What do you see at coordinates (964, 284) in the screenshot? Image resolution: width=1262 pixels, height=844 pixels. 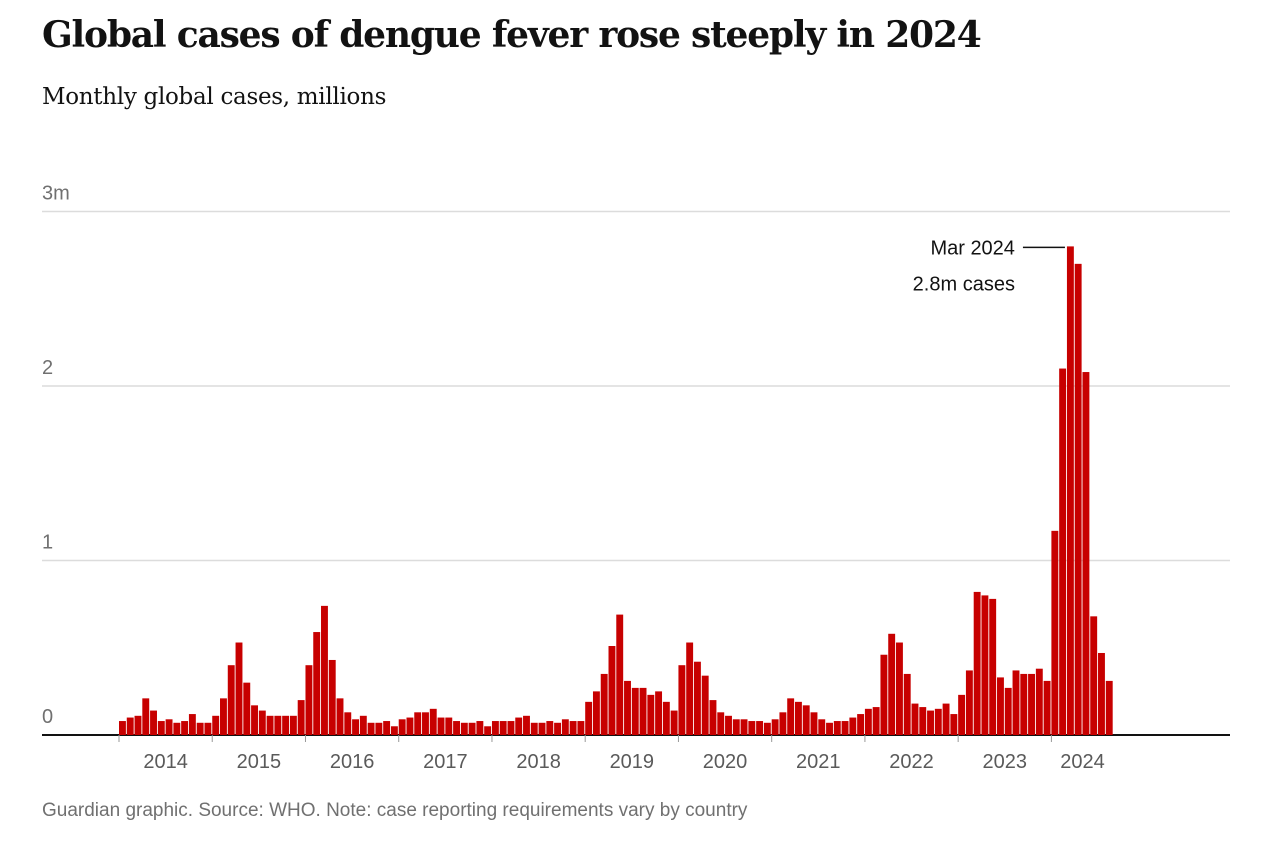 I see `annotation-value: 2.8m cases` at bounding box center [964, 284].